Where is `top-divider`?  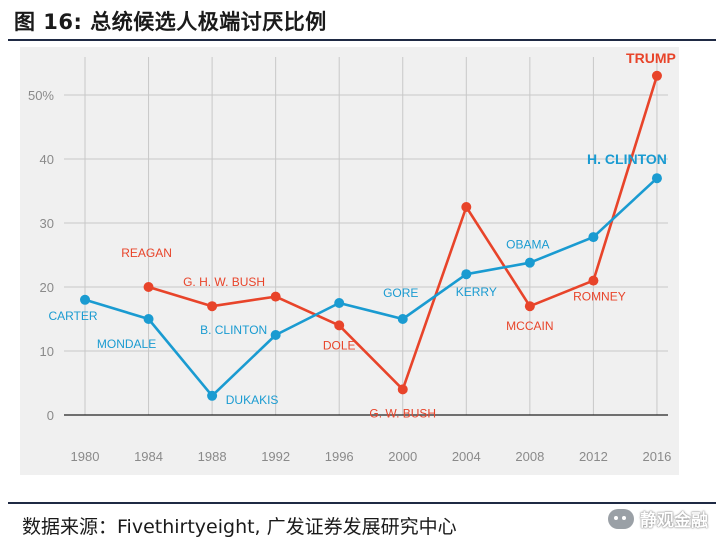
top-divider is located at coordinates (362, 40).